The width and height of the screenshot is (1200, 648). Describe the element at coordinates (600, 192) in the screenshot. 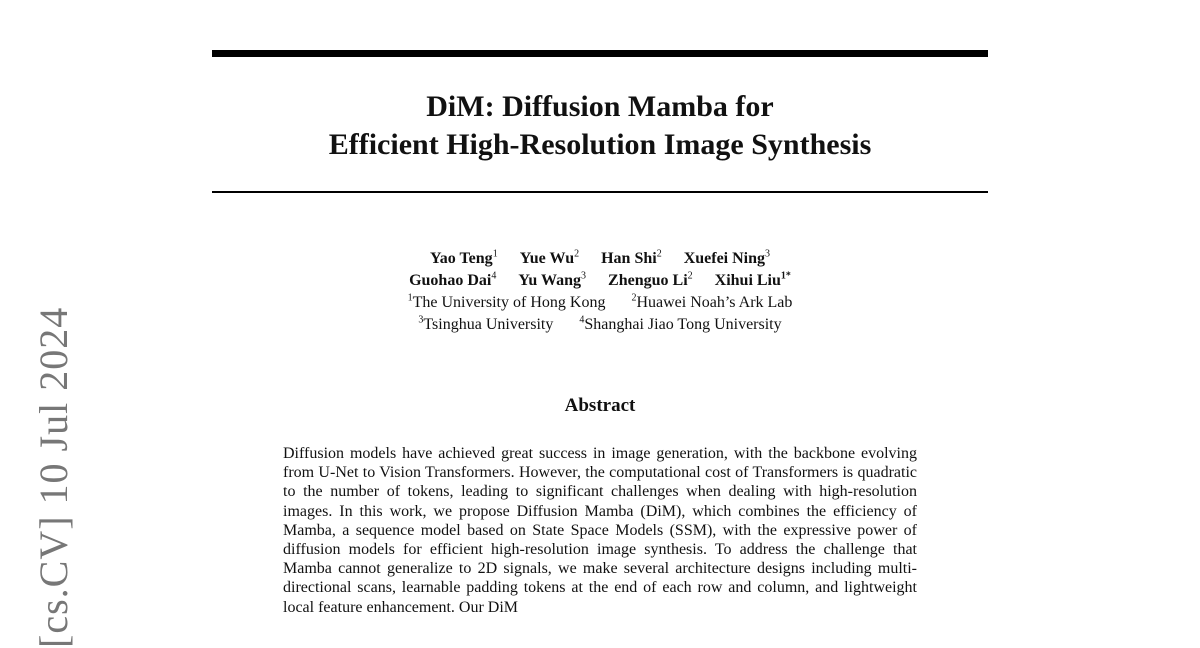

I see `title-rule` at that location.